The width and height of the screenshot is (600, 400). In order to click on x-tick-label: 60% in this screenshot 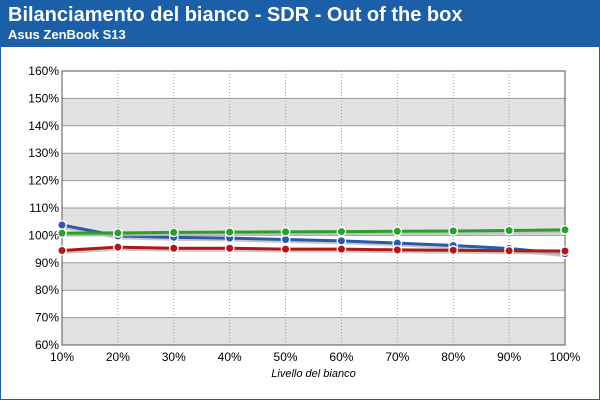, I will do `click(341, 357)`.